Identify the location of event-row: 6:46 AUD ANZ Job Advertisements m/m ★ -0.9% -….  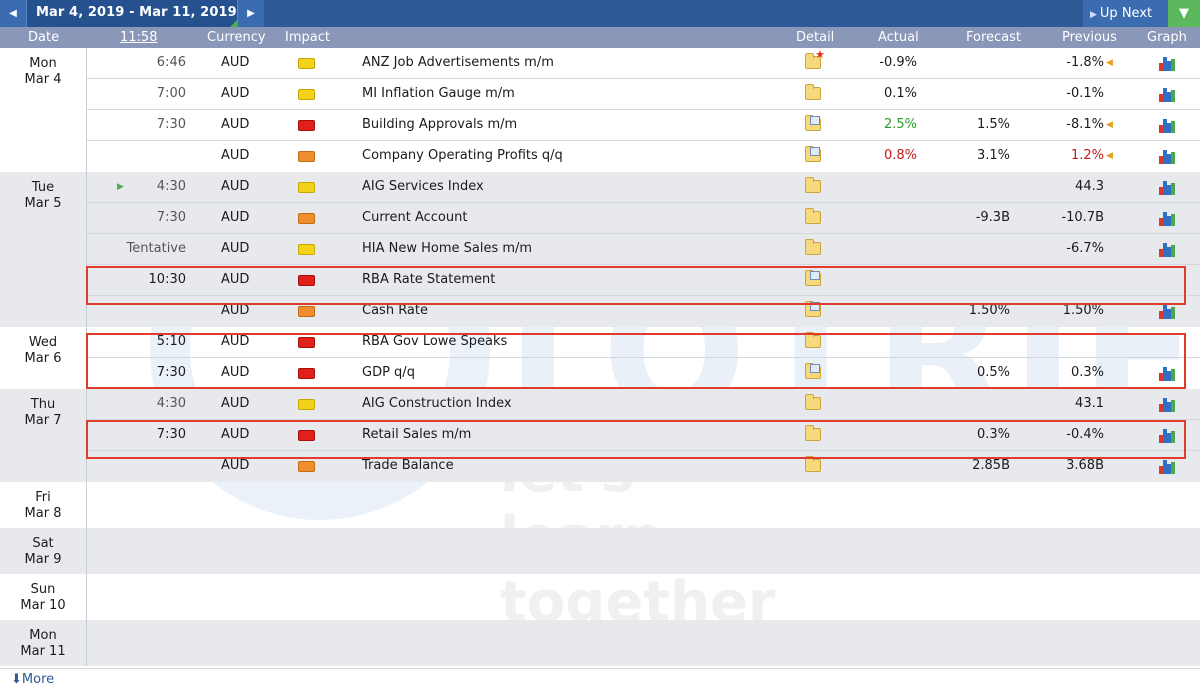
(643, 63).